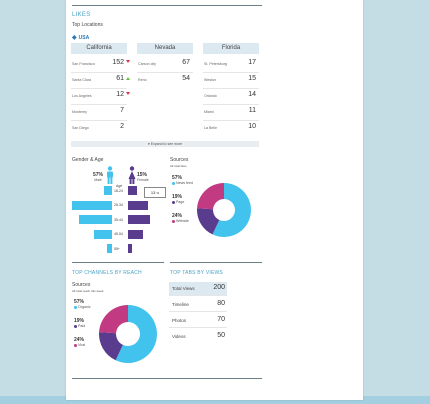 This screenshot has height=404, width=430. Describe the element at coordinates (209, 112) in the screenshot. I see `city-name: Miami` at that location.